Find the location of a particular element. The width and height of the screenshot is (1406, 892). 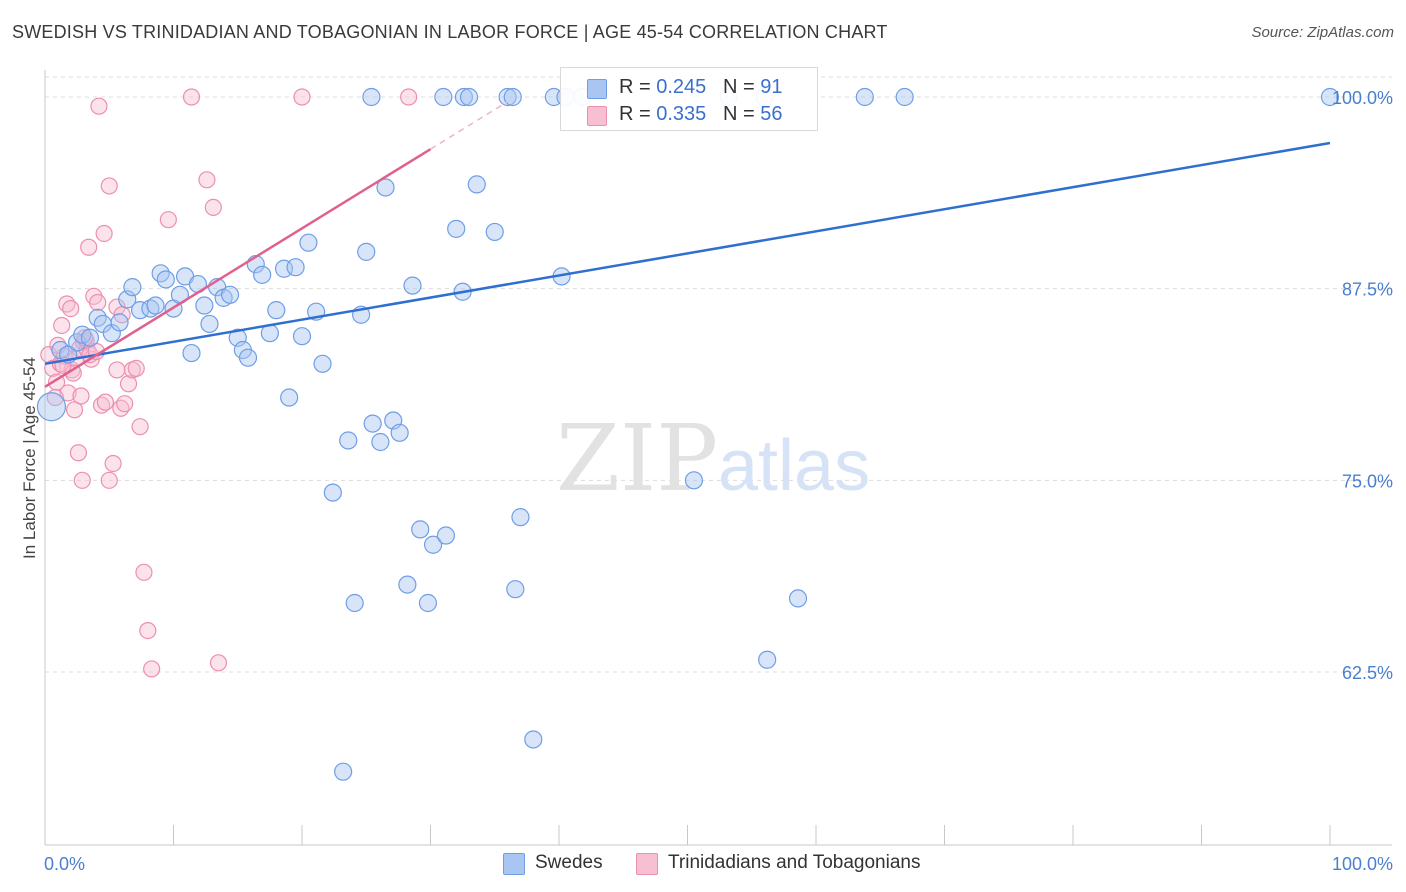

legend-n-value: 91 is located at coordinates (771, 87).